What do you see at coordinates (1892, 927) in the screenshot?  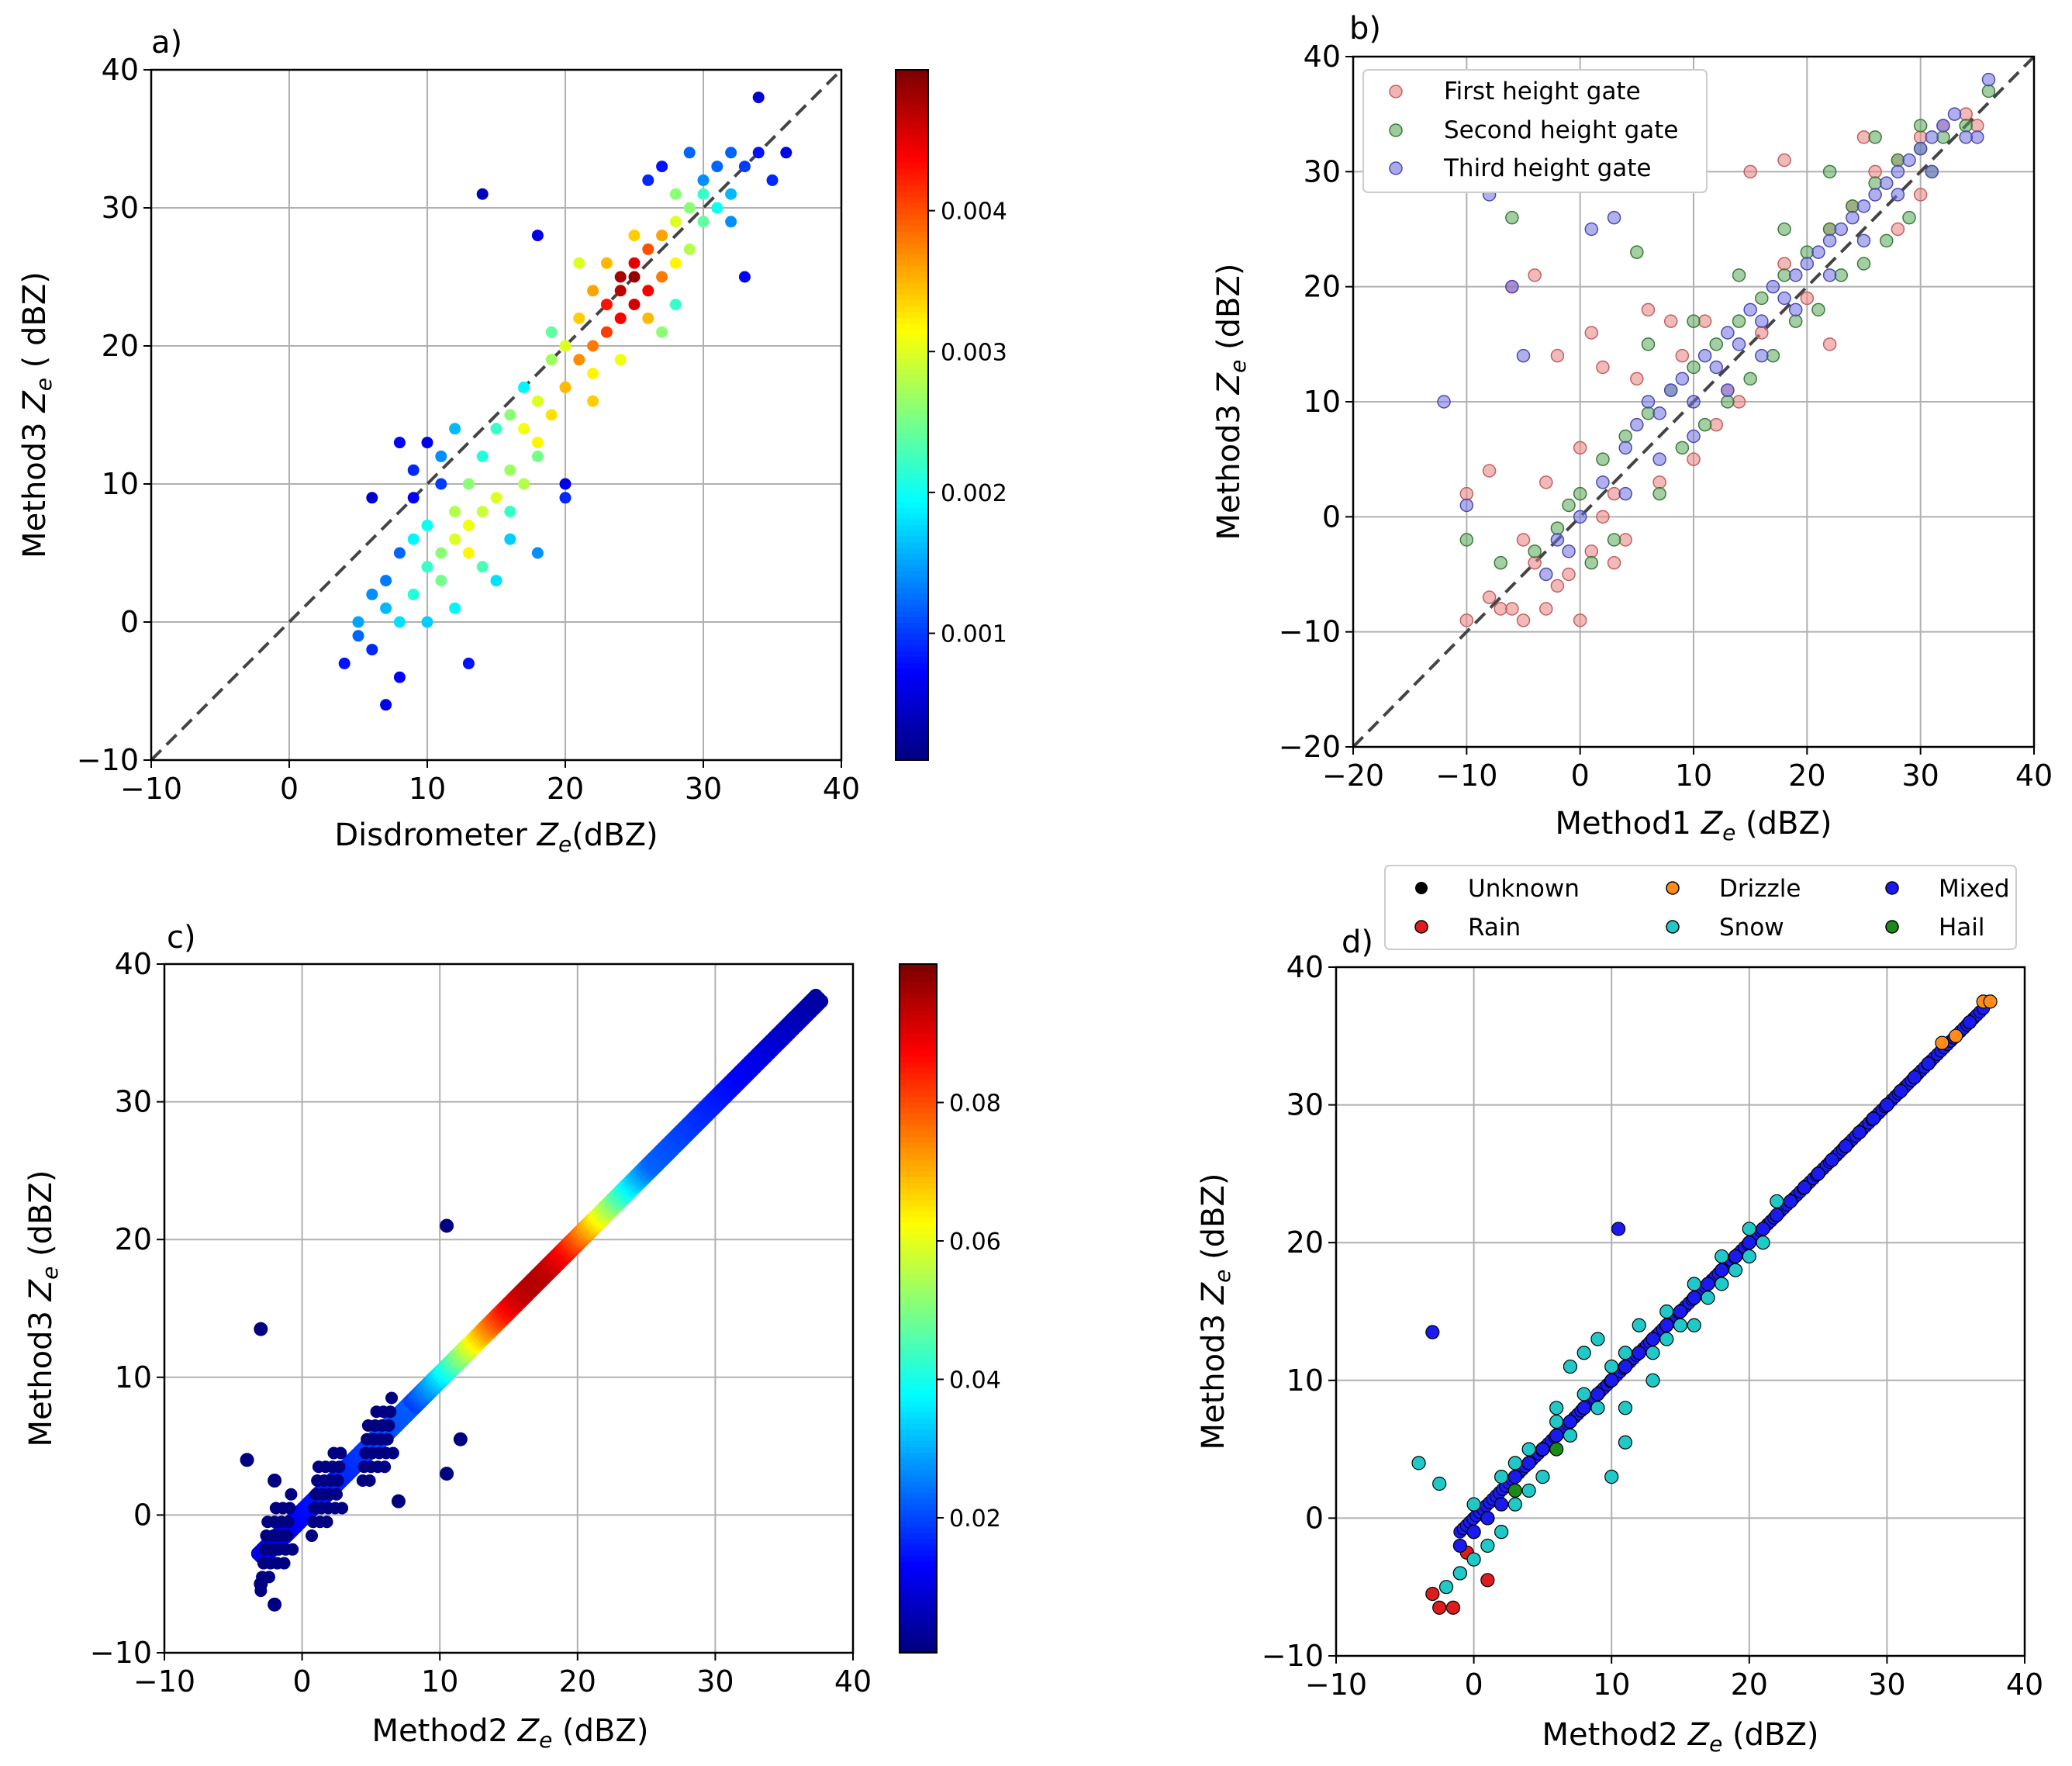 I see `legend-hail-marker` at bounding box center [1892, 927].